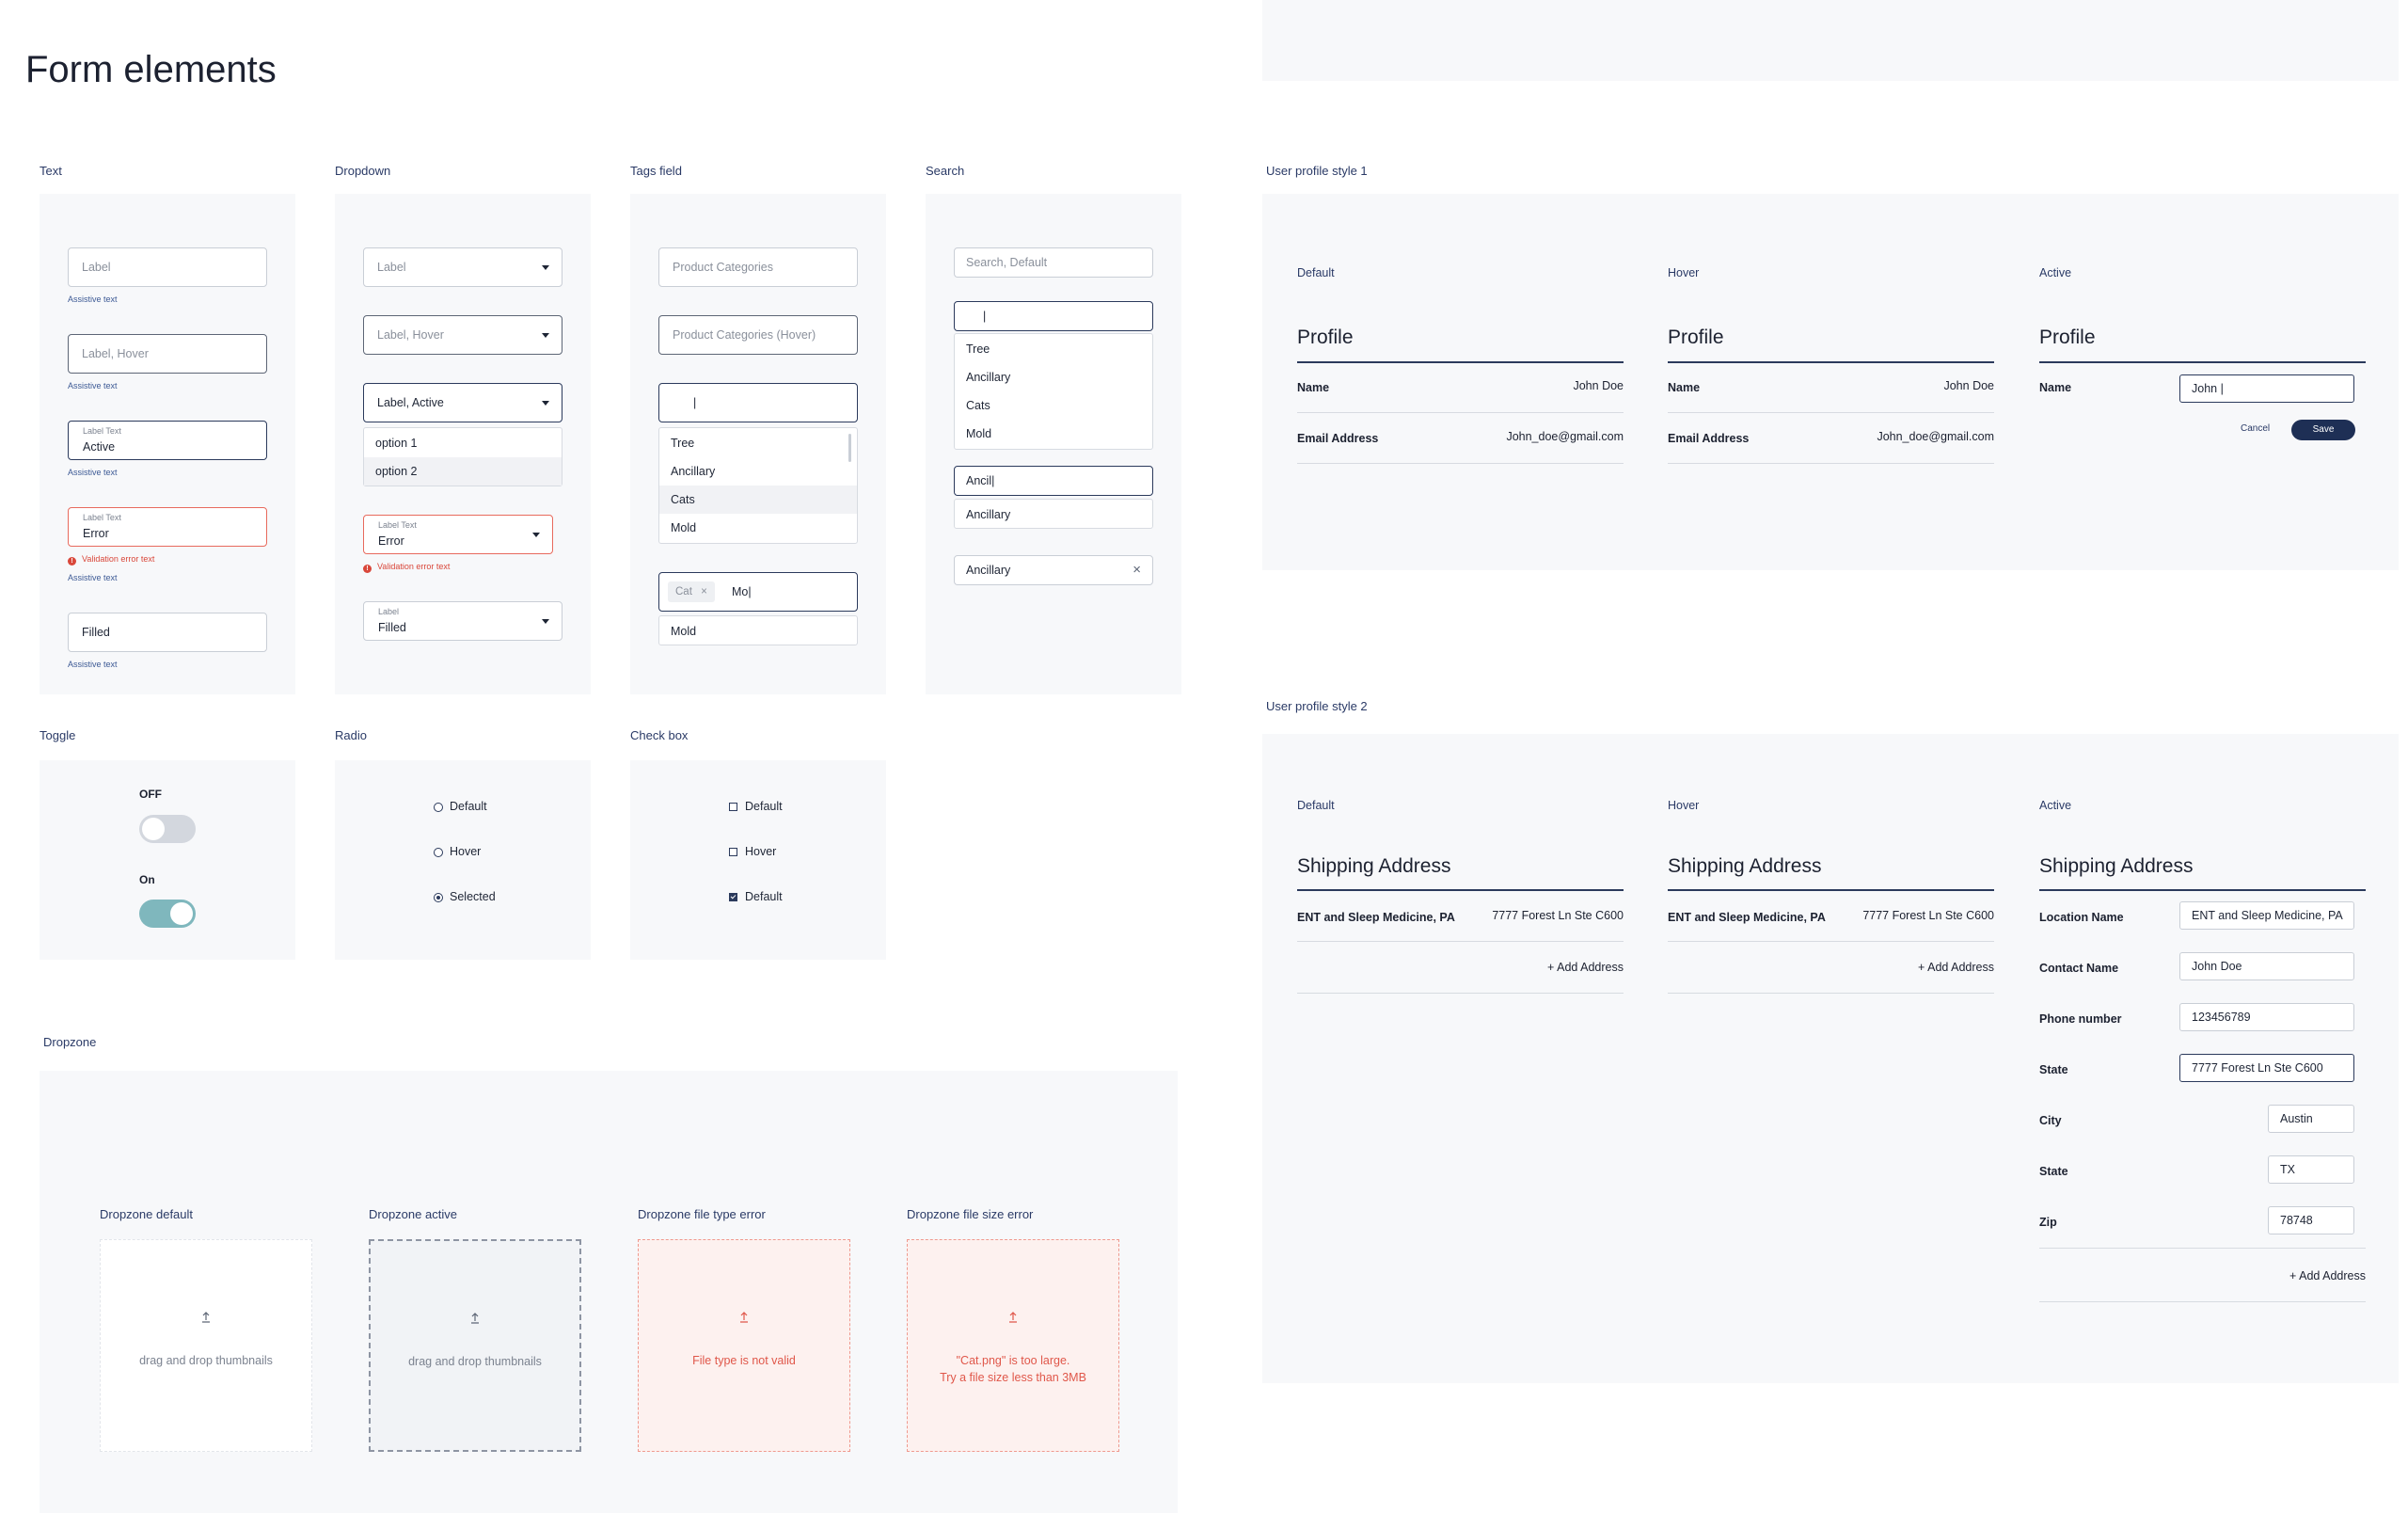 The height and width of the screenshot is (1513, 2408). What do you see at coordinates (758, 267) in the screenshot?
I see `tags-field-default: Product Categories` at bounding box center [758, 267].